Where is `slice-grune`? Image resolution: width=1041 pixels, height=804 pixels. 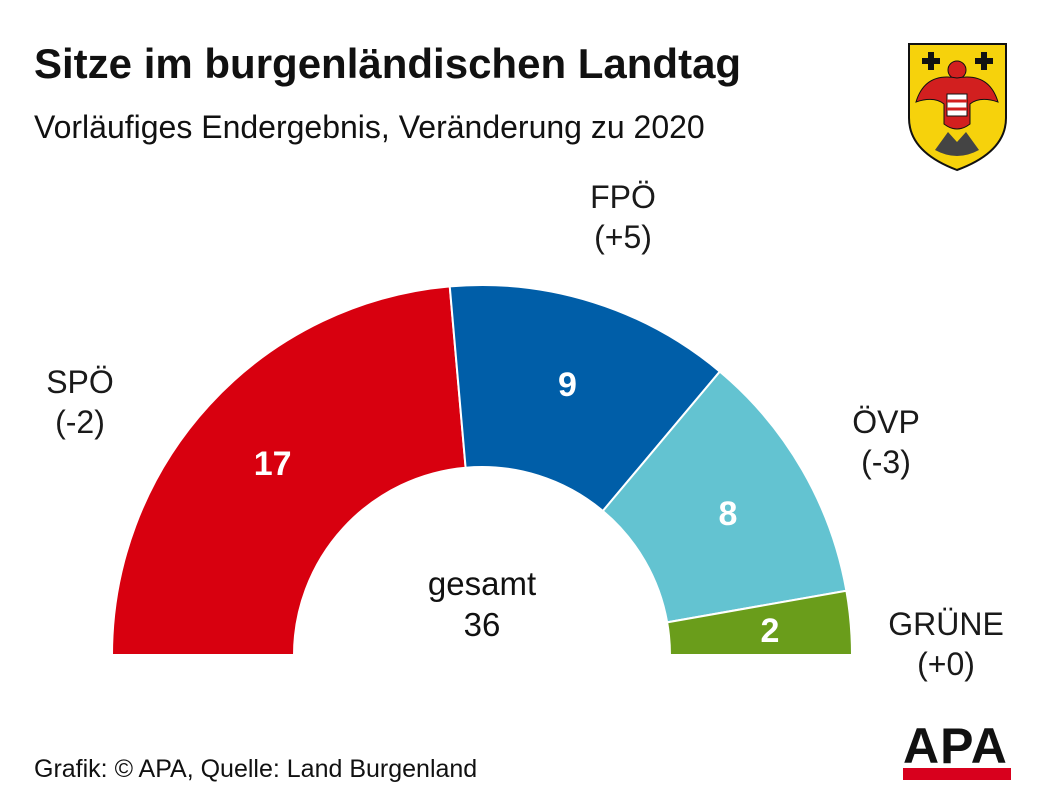 slice-grune is located at coordinates (759, 622).